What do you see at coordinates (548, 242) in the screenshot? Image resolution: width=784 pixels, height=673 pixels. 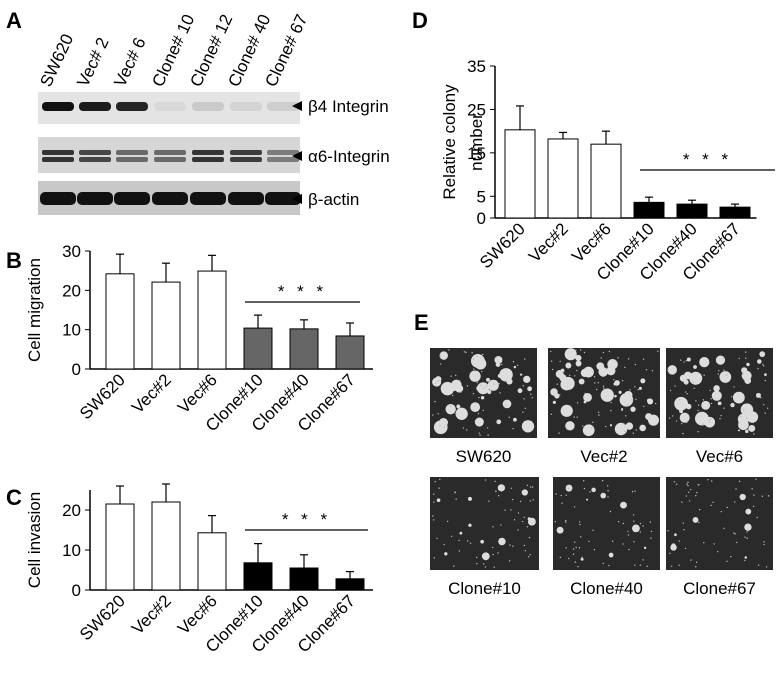 I see `x-tick-label: Vec#2` at bounding box center [548, 242].